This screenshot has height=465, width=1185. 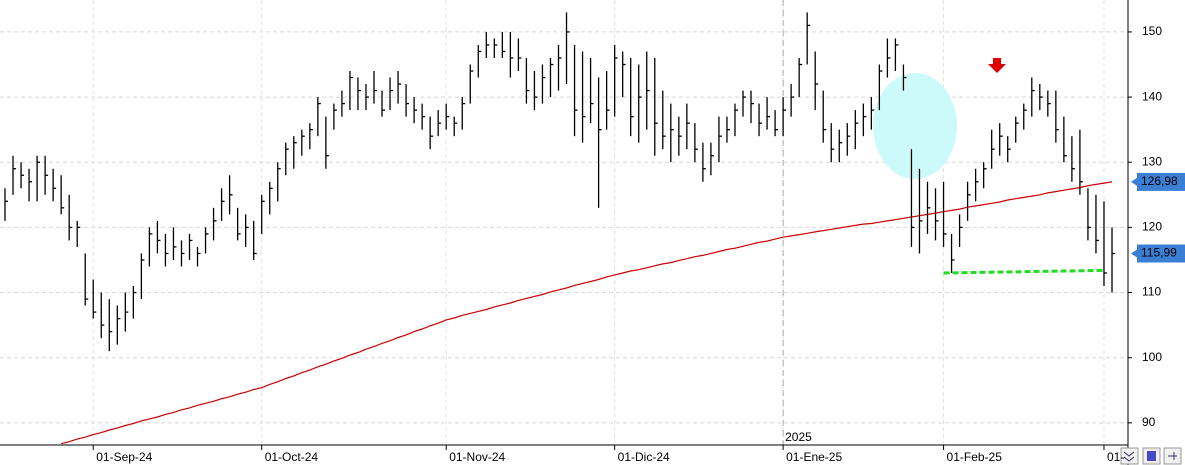 I want to click on year-label: 2025, so click(x=798, y=437).